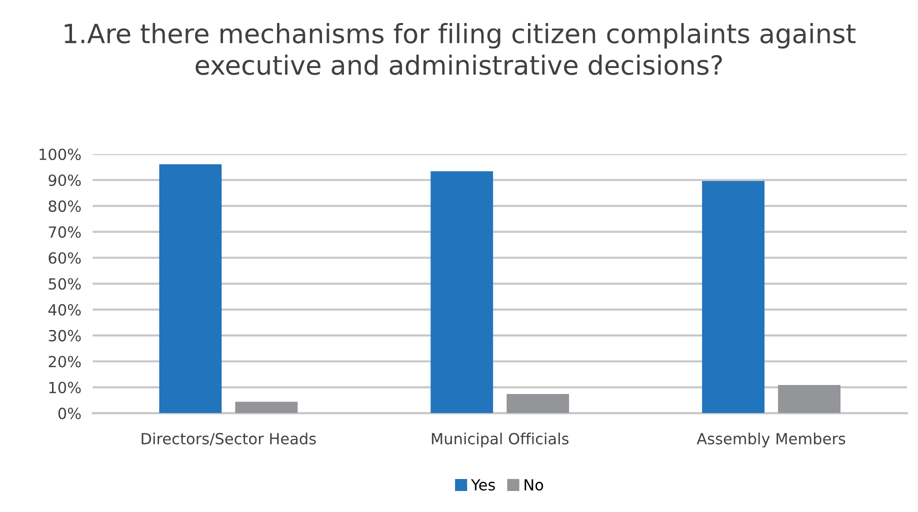 The image size is (918, 512). I want to click on x-tick-label: Directors/Sector Heads, so click(229, 439).